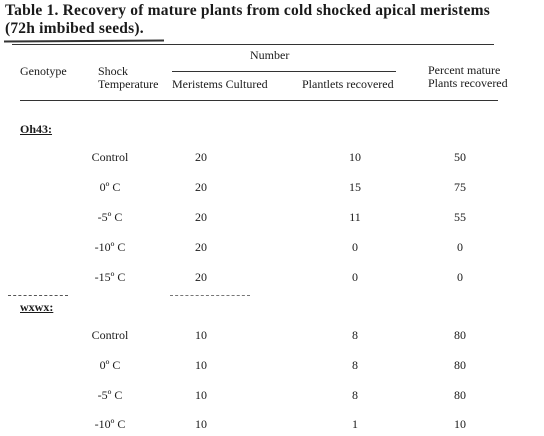 This screenshot has height=436, width=544. I want to click on cell-percent: 50, so click(460, 157).